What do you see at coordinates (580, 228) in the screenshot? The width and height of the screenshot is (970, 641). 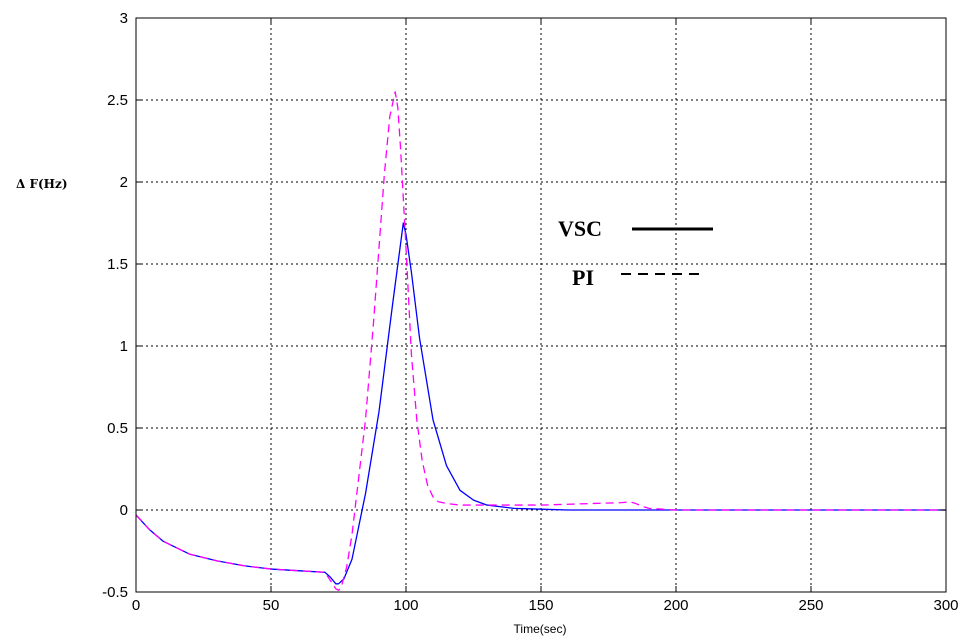 I see `legend-label-vsc: VSC` at bounding box center [580, 228].